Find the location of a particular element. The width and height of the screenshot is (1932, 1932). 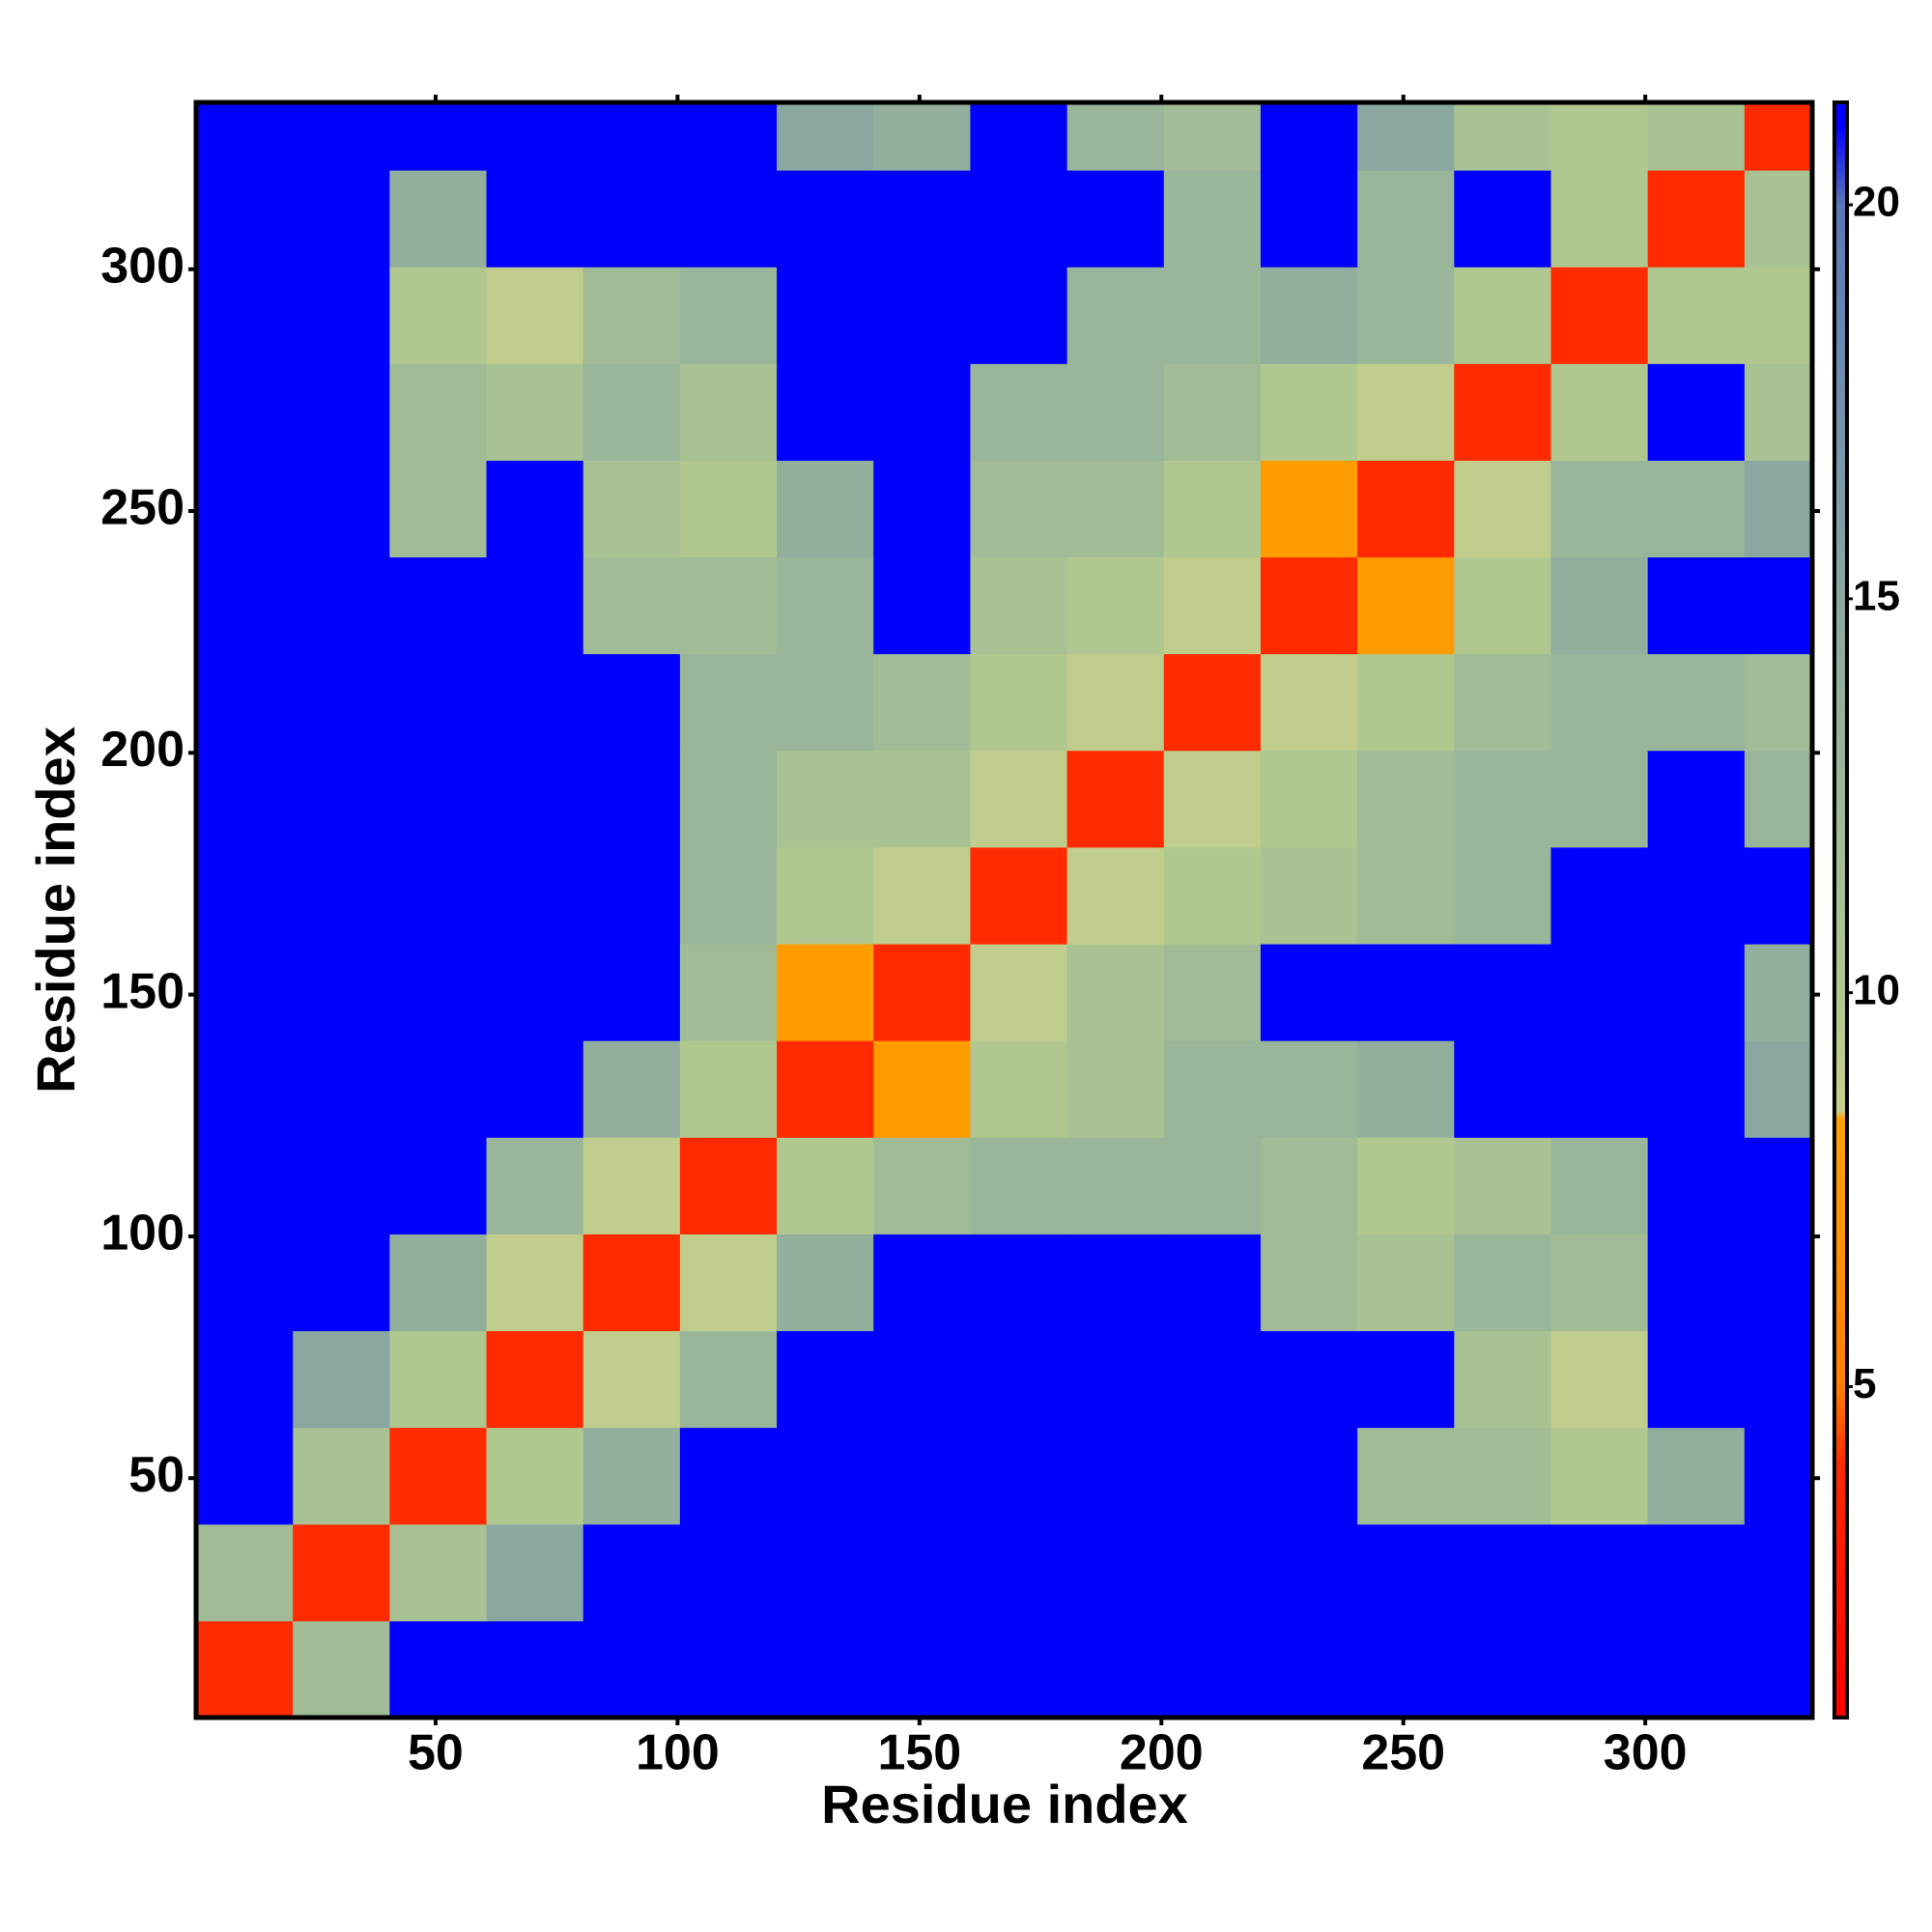

x-tick-label: 100 is located at coordinates (678, 1753).